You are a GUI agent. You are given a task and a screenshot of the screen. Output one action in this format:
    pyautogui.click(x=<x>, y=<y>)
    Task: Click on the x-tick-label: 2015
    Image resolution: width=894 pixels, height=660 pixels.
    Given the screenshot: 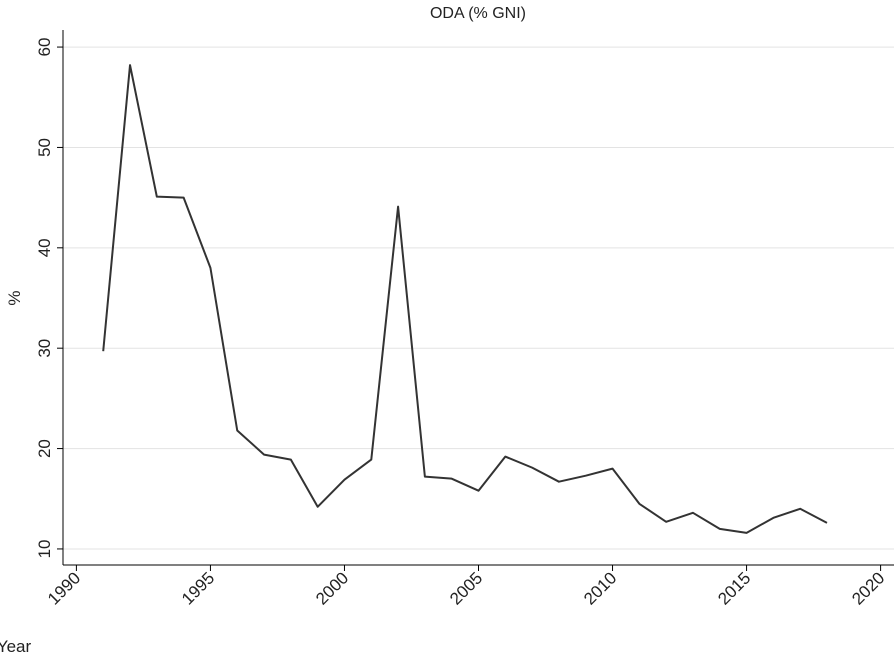 What is the action you would take?
    pyautogui.click(x=734, y=588)
    